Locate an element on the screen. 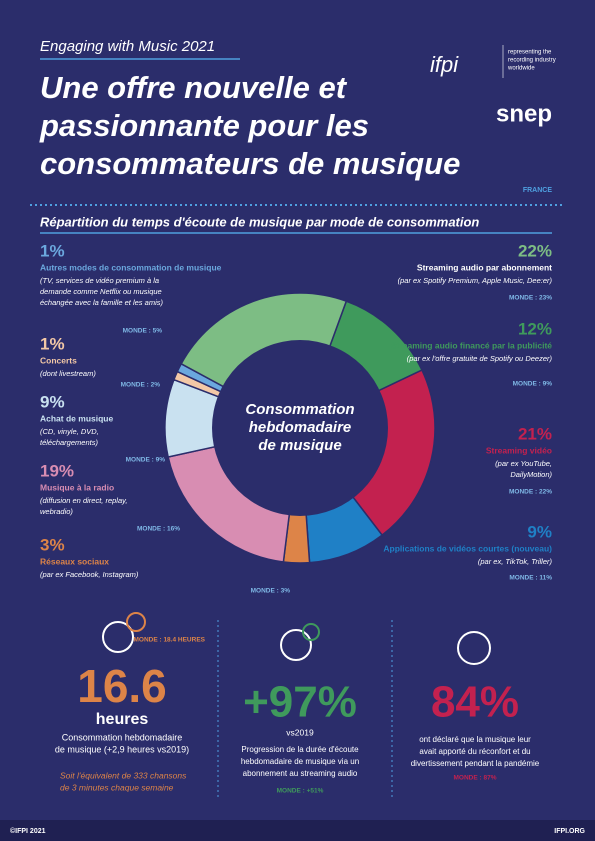 This screenshot has width=595, height=841. note-icon is located at coordinates (136, 622).